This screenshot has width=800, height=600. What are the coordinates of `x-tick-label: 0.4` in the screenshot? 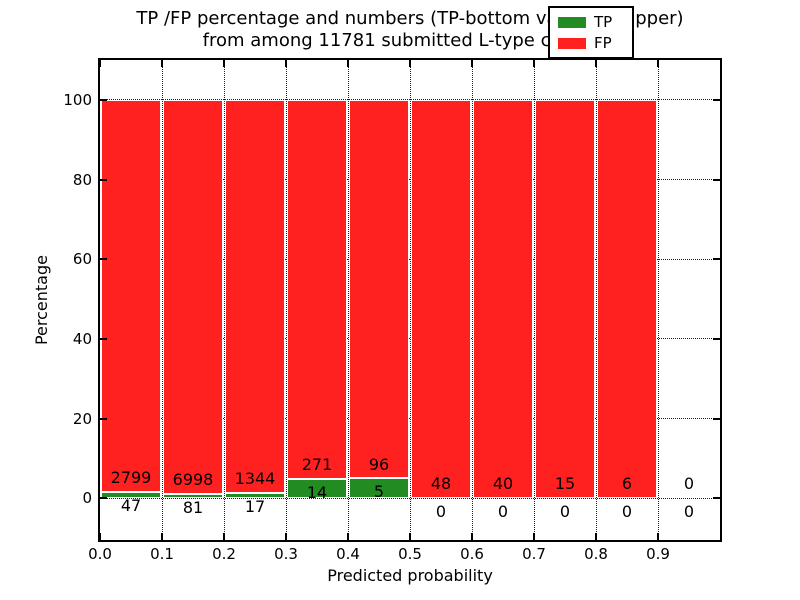 It's located at (348, 554).